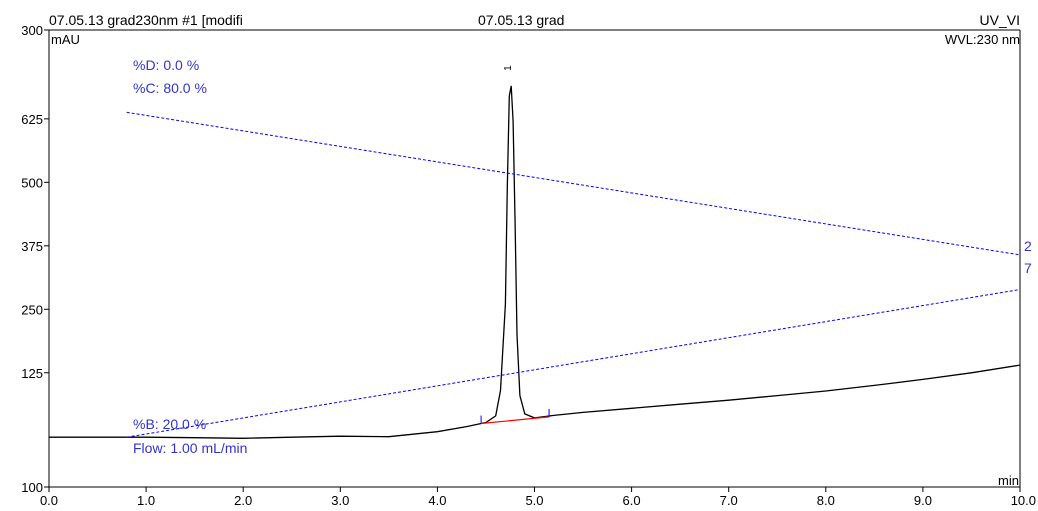 This screenshot has height=511, width=1038. What do you see at coordinates (32, 182) in the screenshot?
I see `y-tick-label: 500` at bounding box center [32, 182].